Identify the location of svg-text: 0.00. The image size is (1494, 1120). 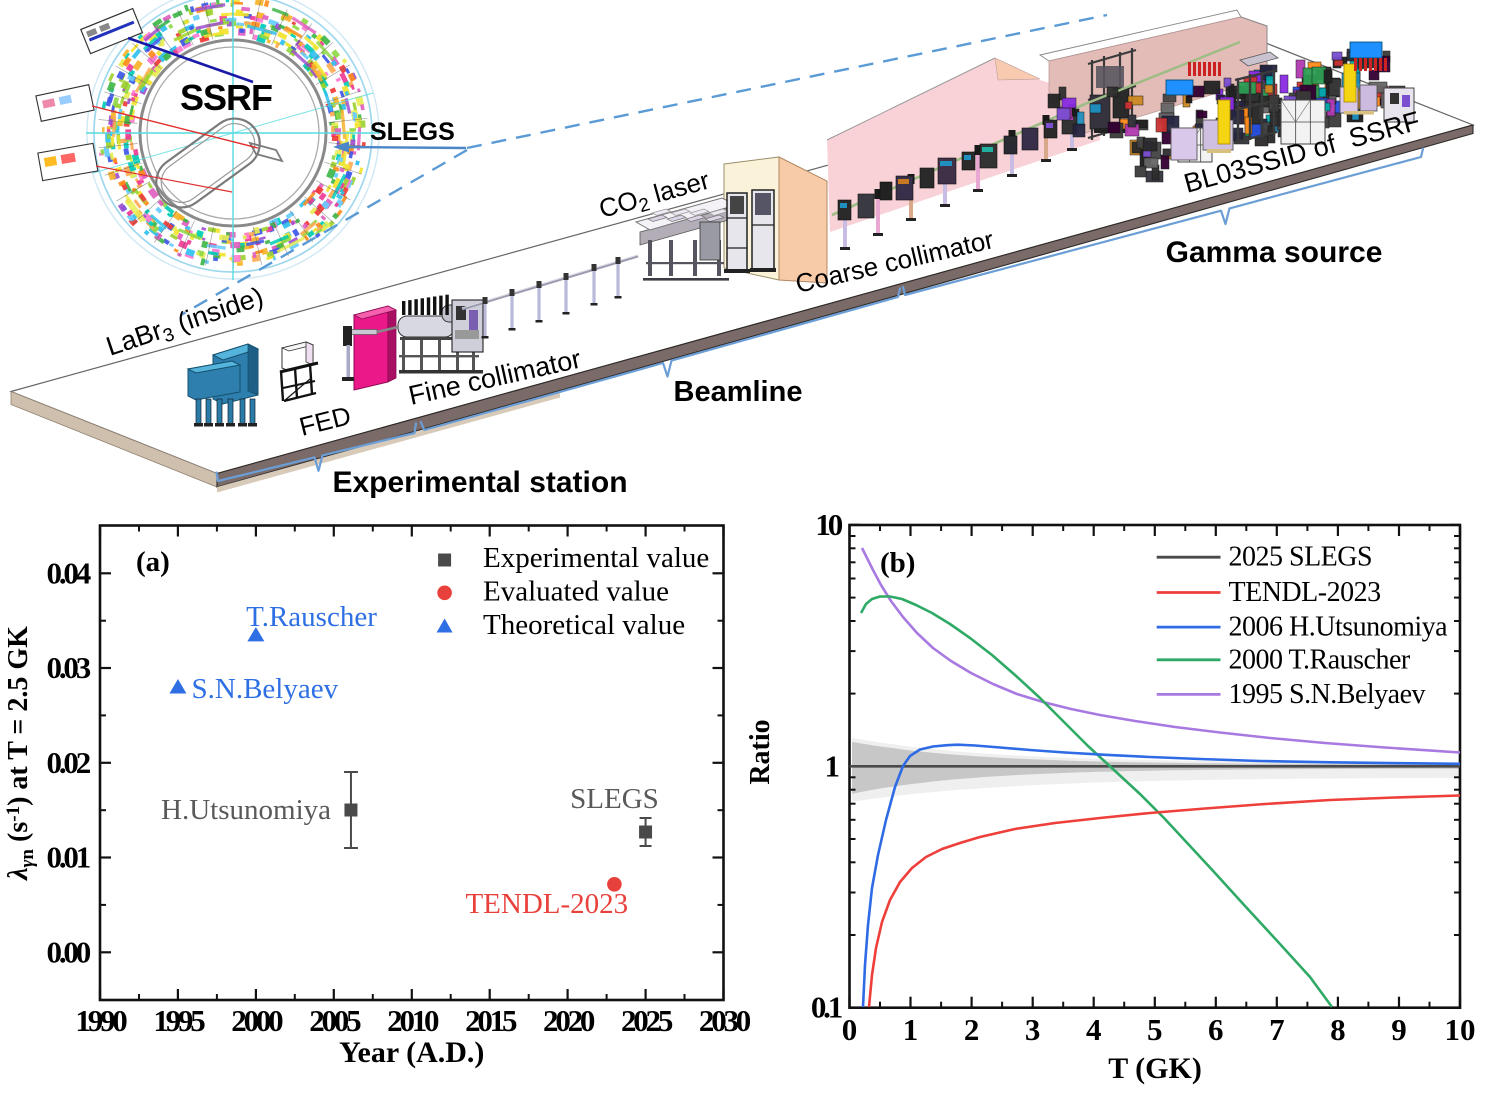
(69, 951).